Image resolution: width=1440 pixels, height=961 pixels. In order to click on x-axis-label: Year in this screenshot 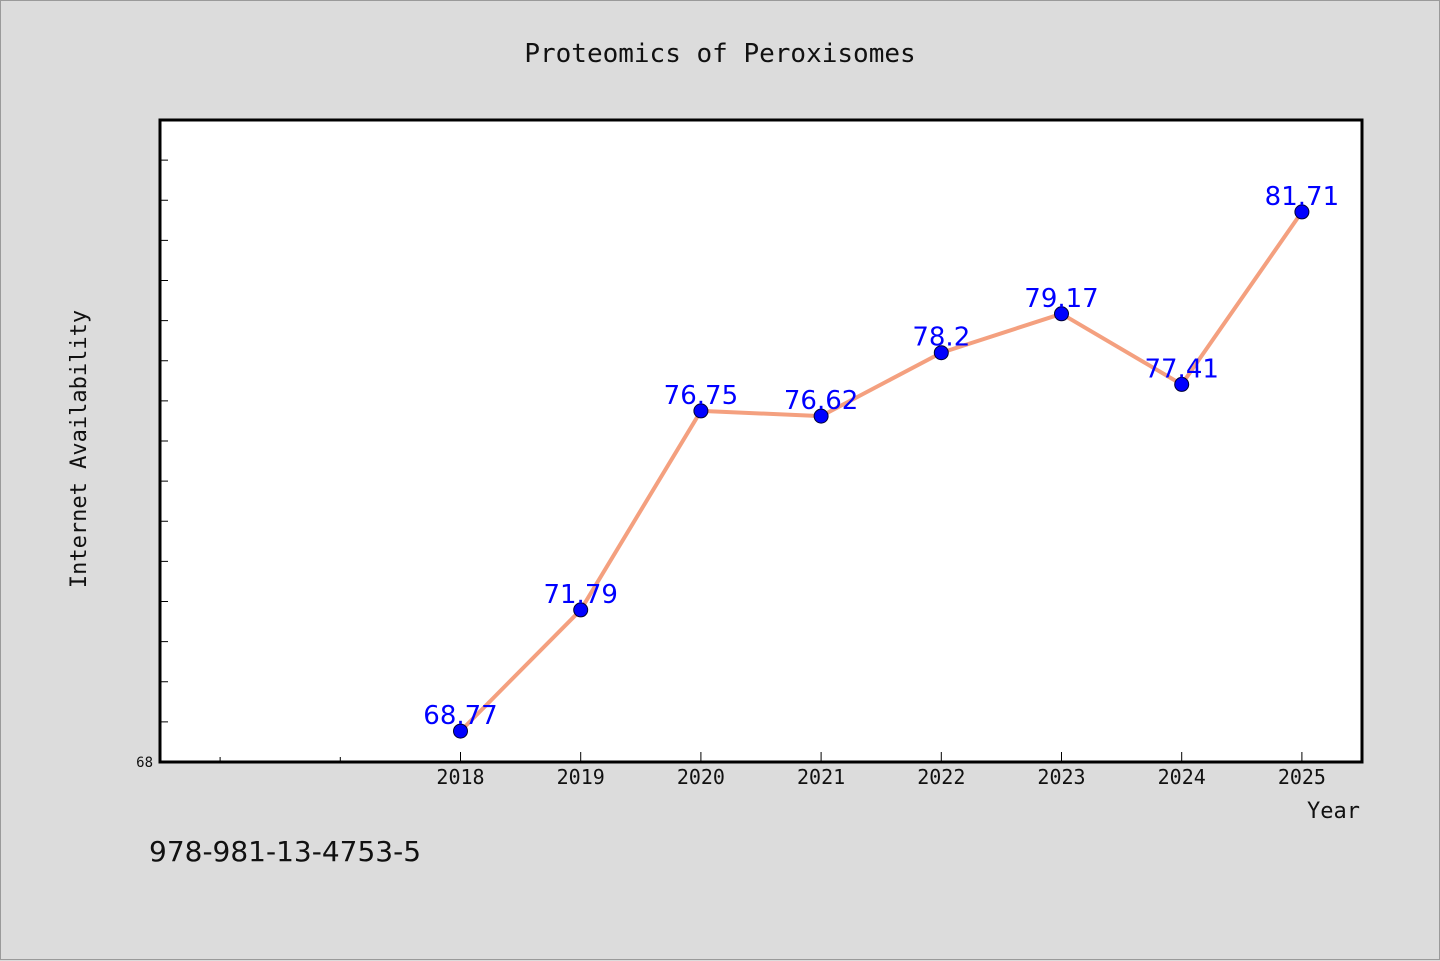, I will do `click(1333, 811)`.